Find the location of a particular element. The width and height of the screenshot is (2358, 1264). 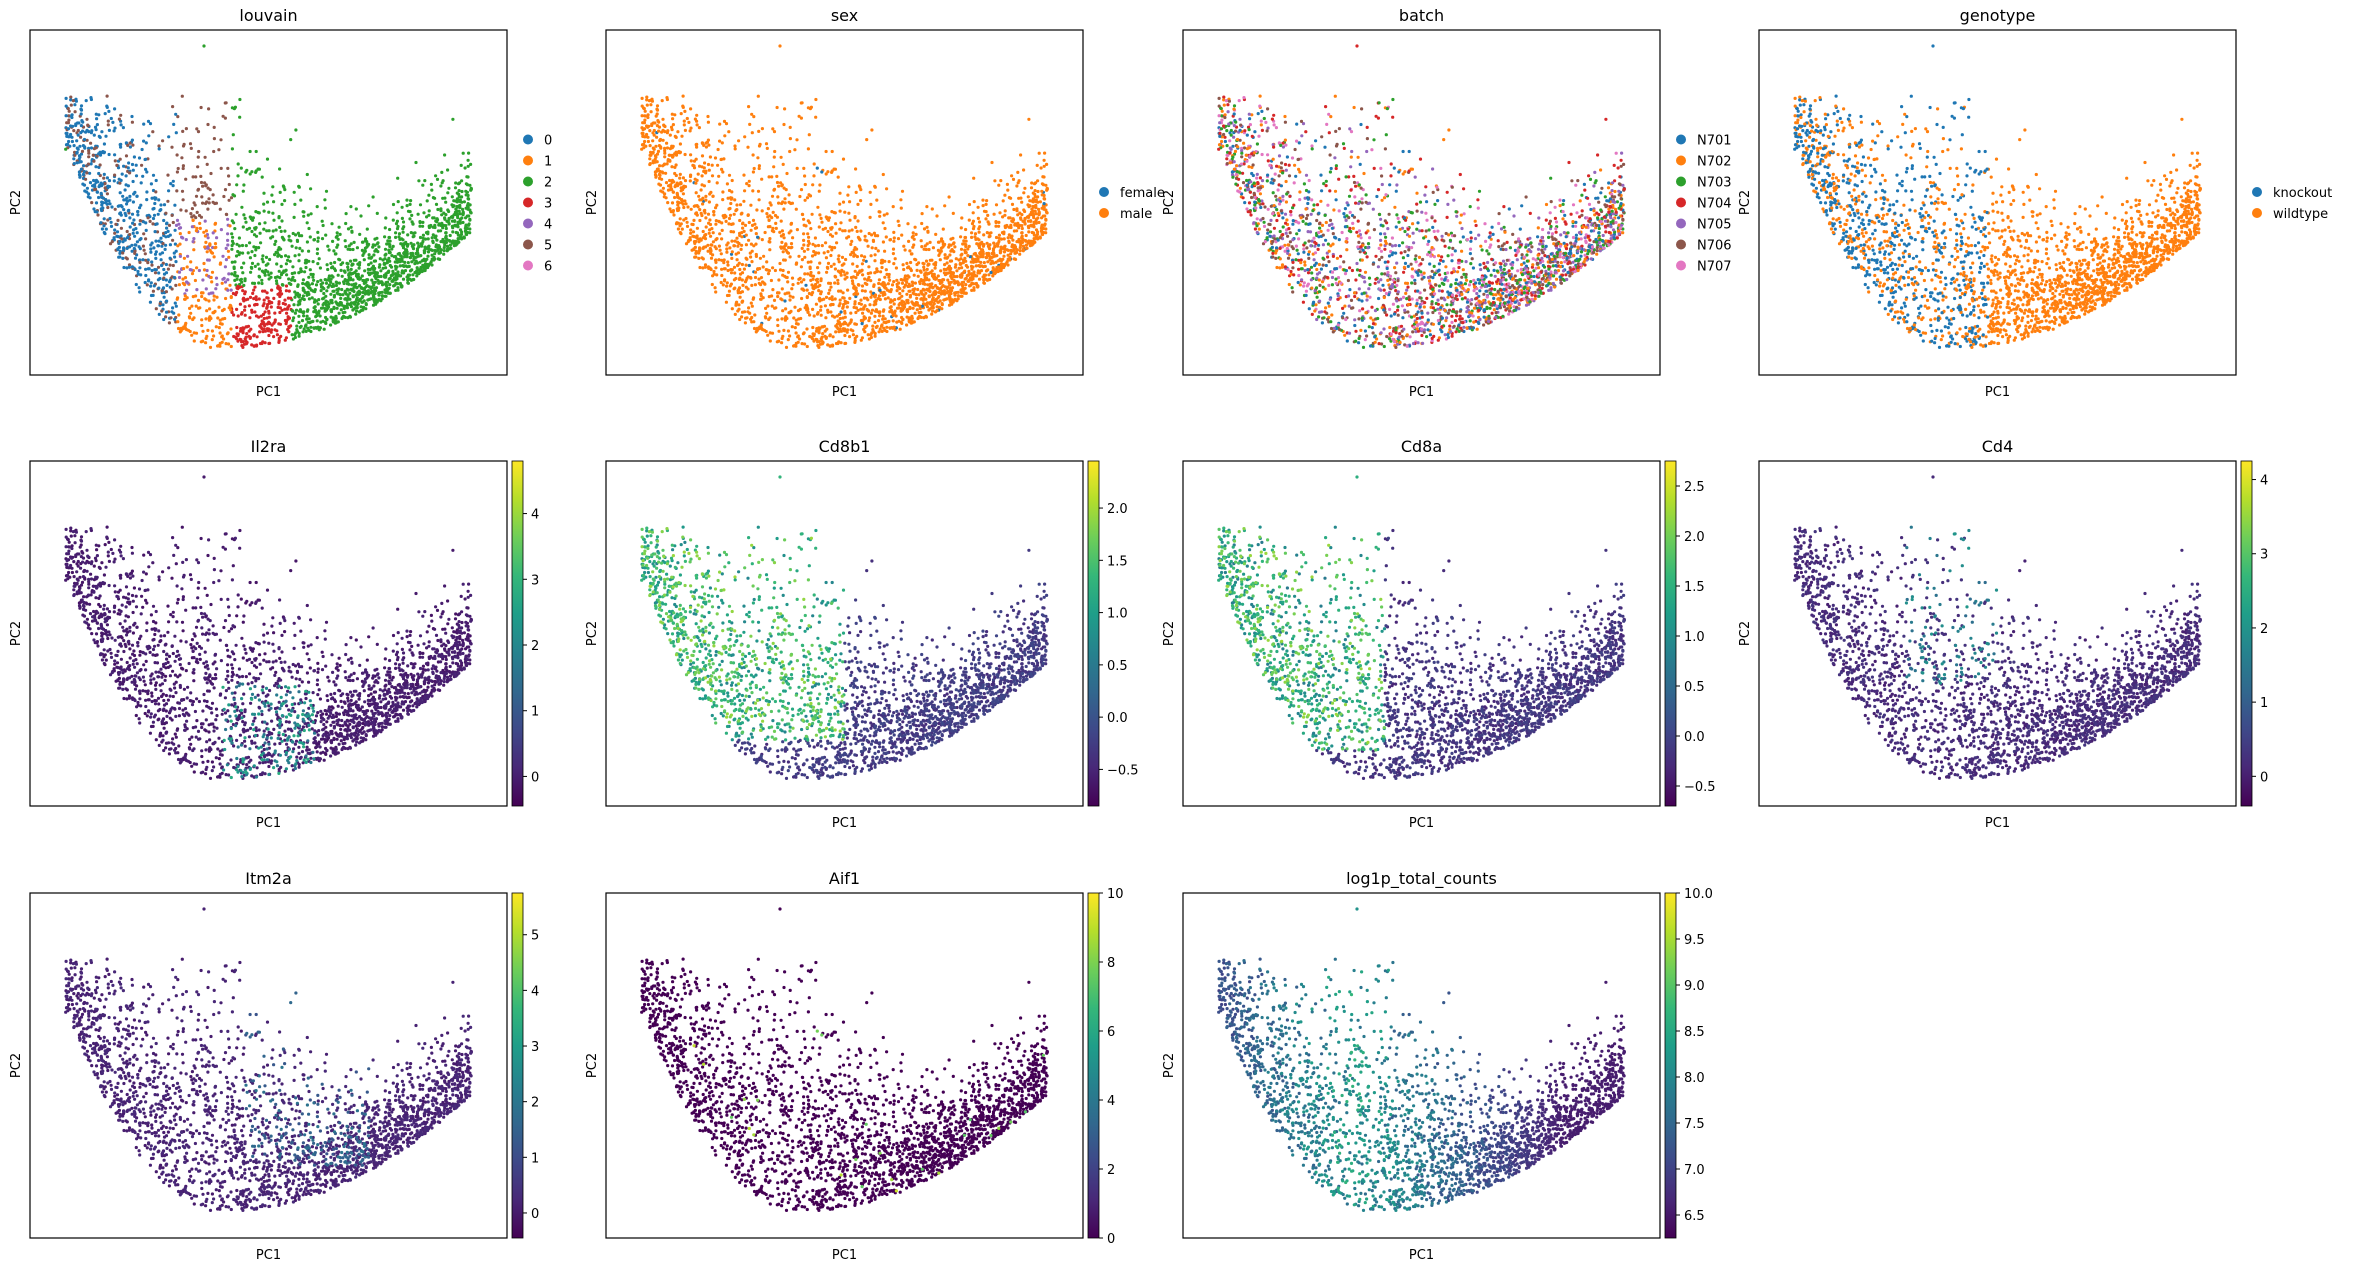

chart-title: sex is located at coordinates (844, 15).